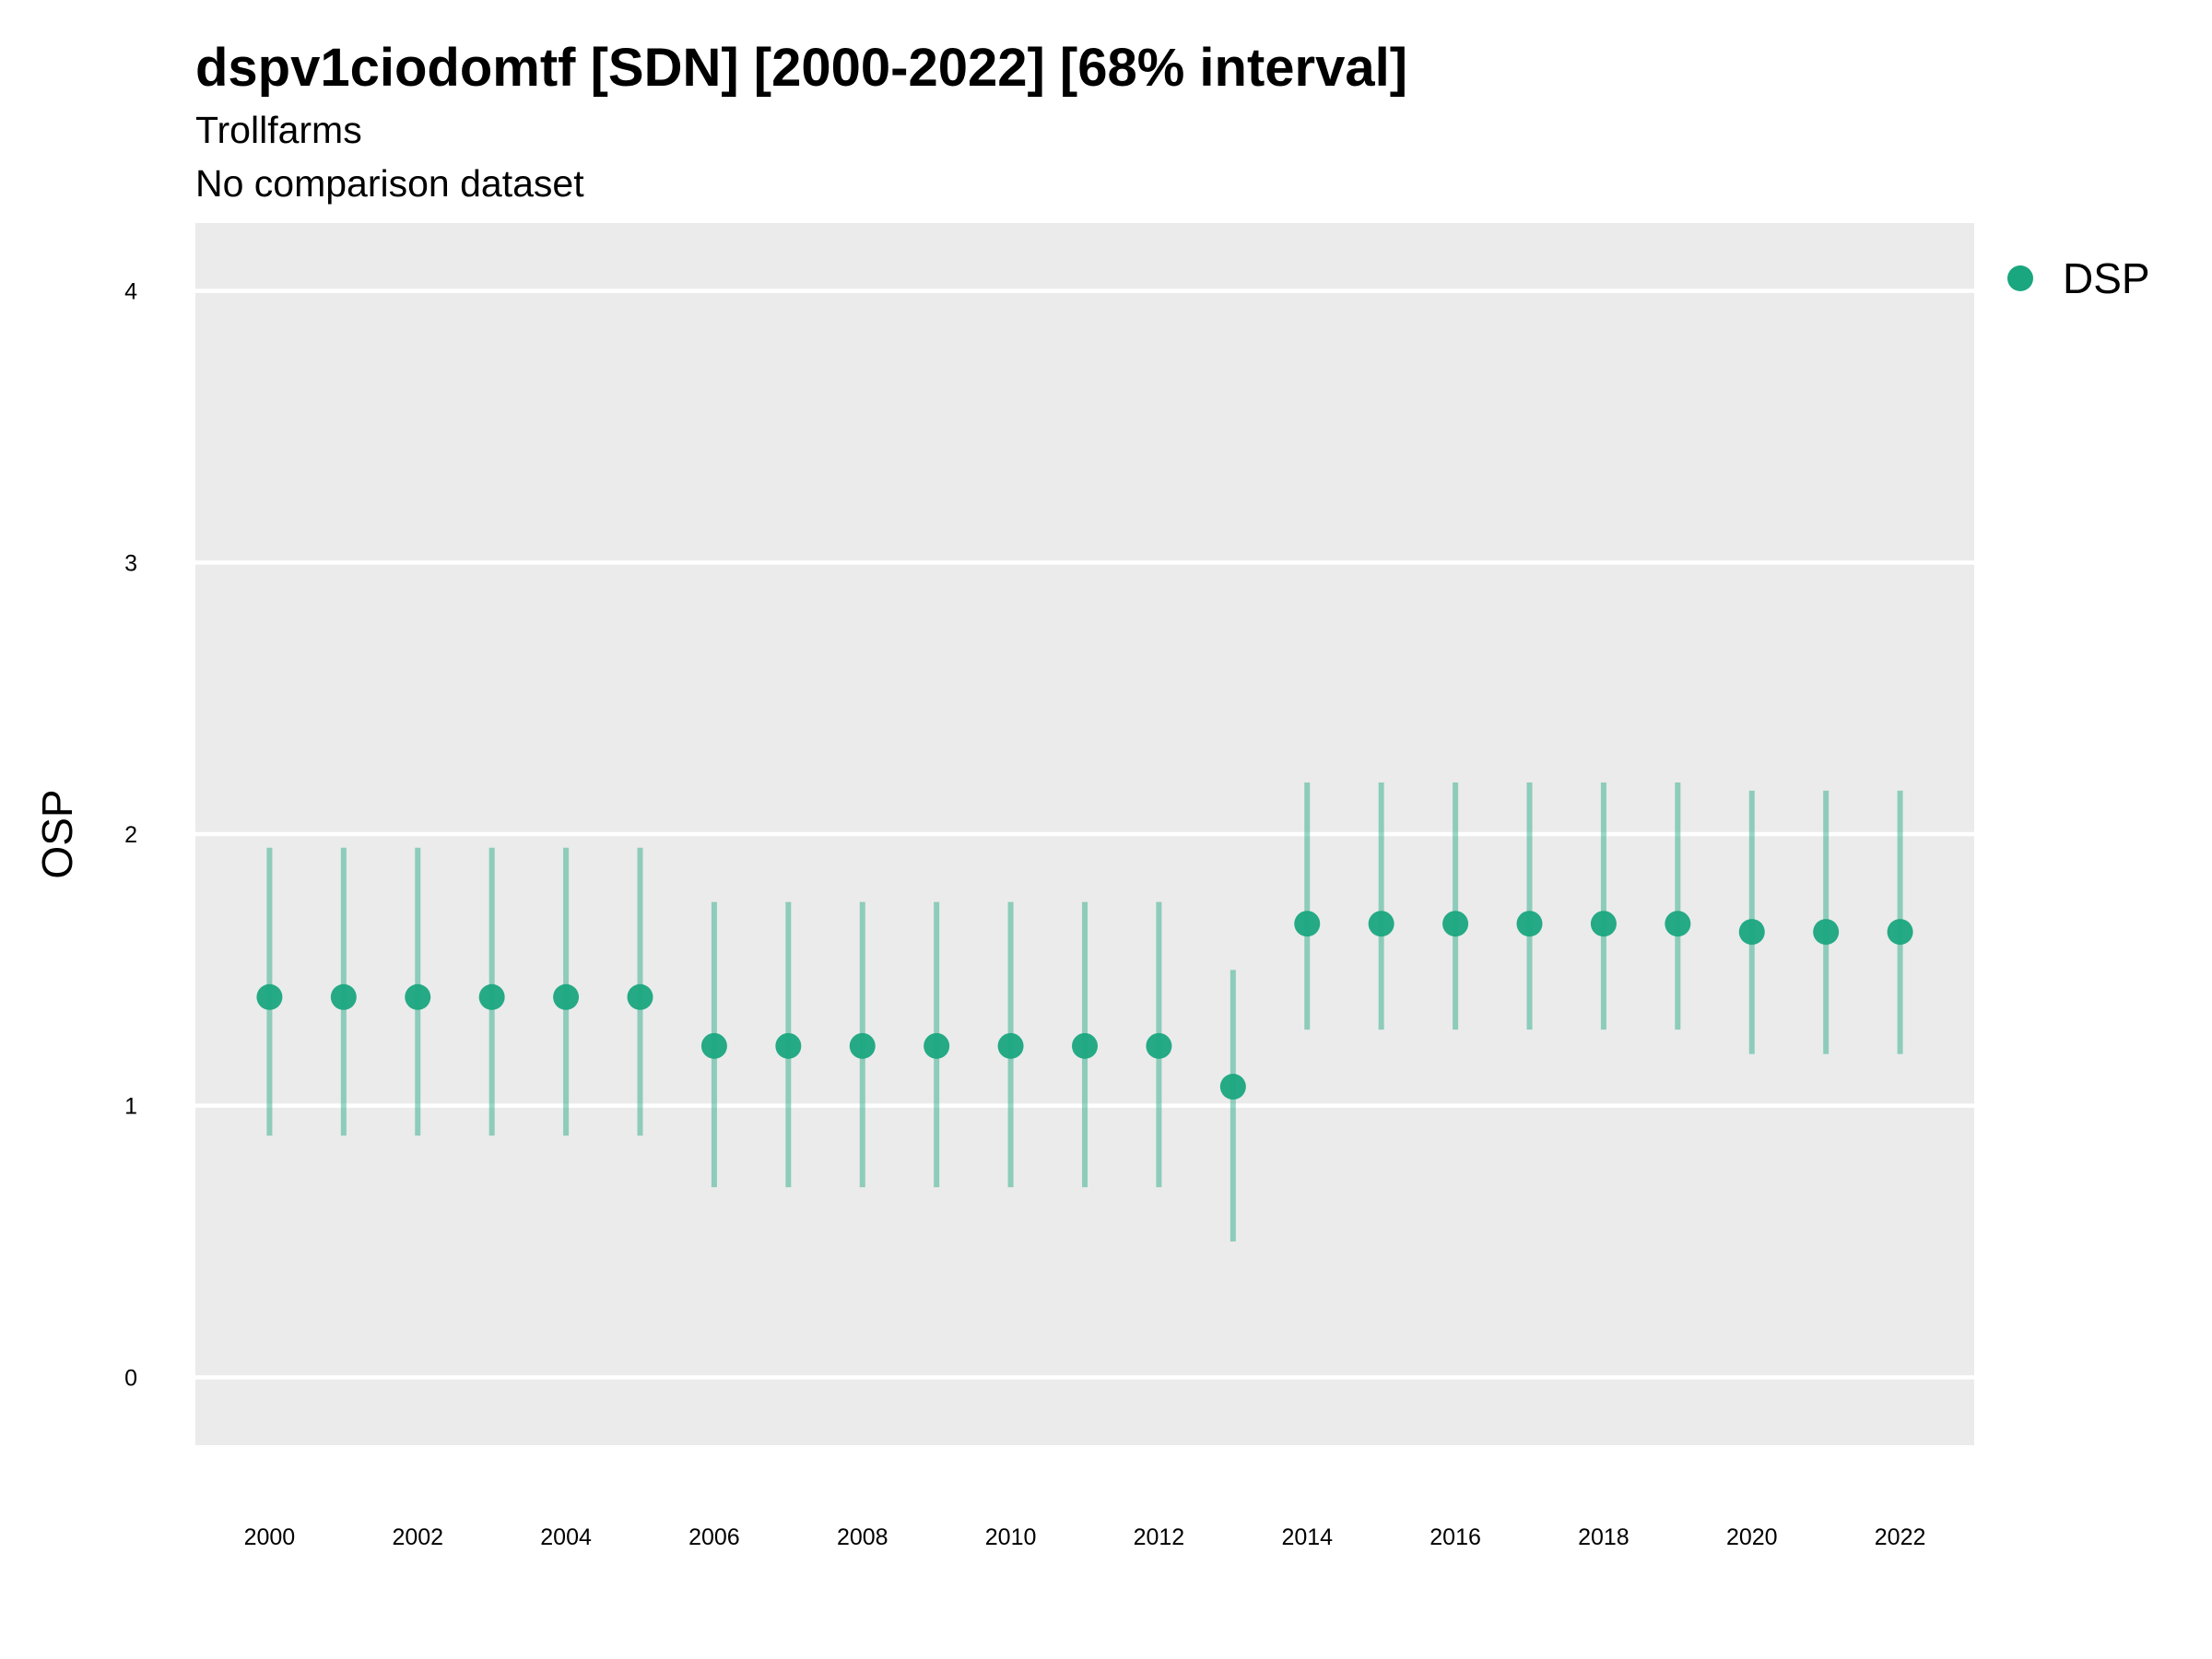  I want to click on y-axis-ticks: 0 1 2 3 4, so click(130, 835).